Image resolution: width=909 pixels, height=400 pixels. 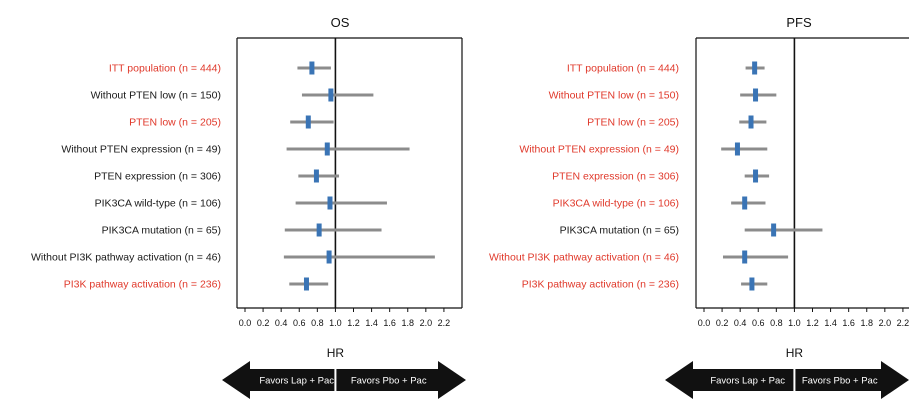 I want to click on panel1-row-label: Without PTEN expression (n = 49), so click(x=141, y=150).